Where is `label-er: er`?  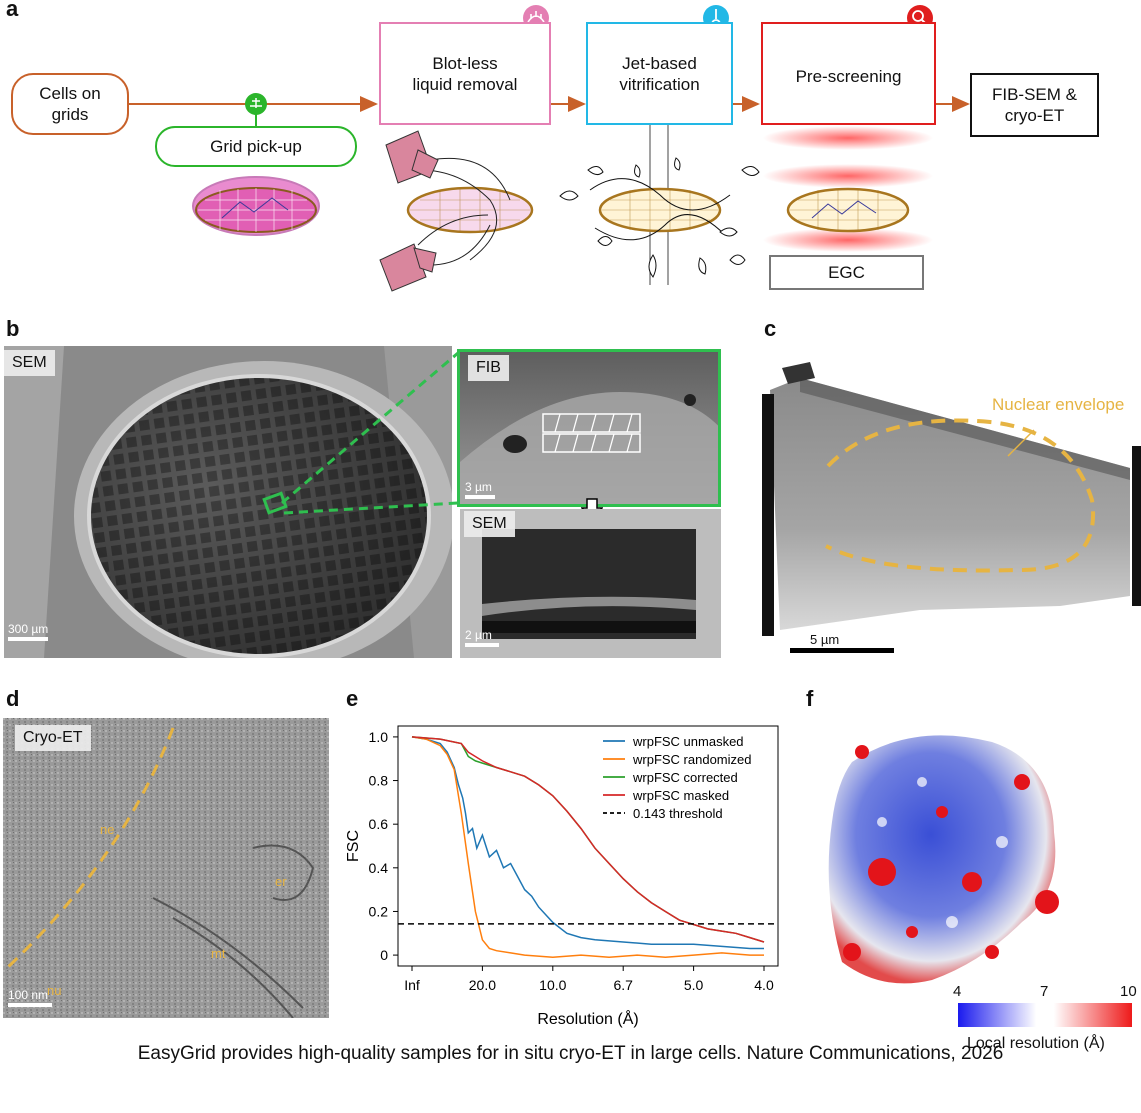 label-er: er is located at coordinates (281, 881).